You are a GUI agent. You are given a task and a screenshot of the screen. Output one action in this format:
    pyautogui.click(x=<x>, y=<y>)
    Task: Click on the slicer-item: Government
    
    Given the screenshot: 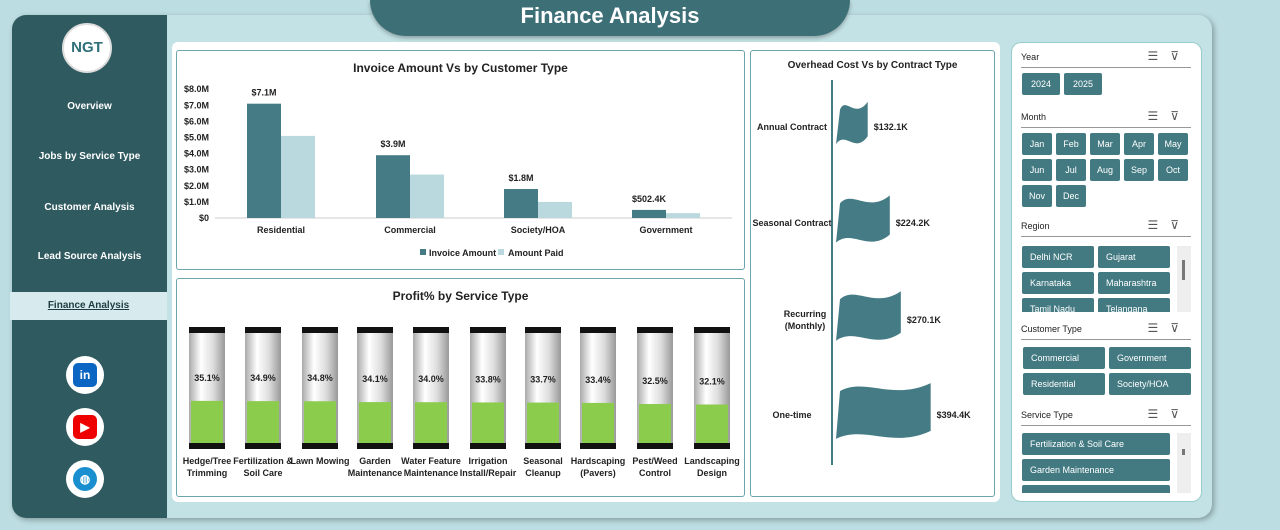 What is the action you would take?
    pyautogui.click(x=1150, y=358)
    